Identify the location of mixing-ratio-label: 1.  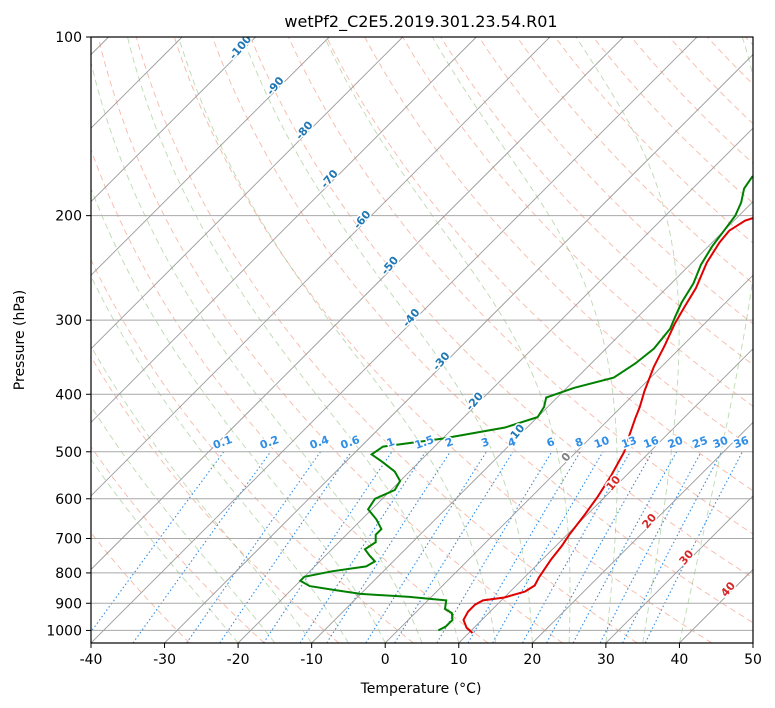
(391, 442).